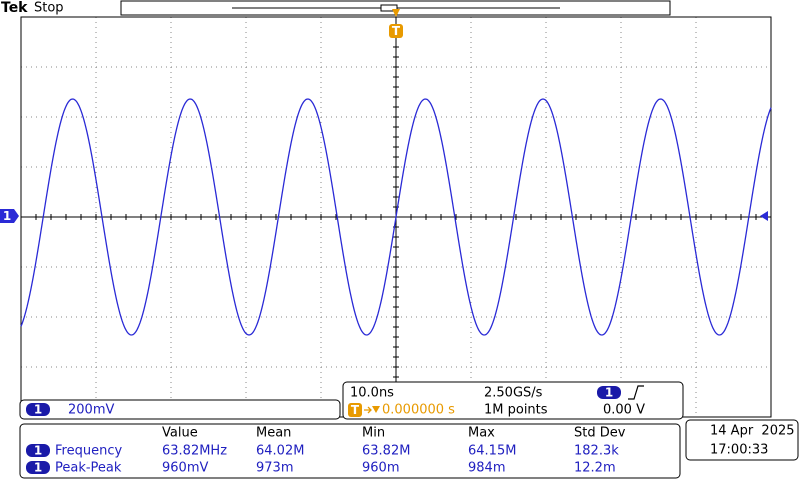 Image resolution: width=800 pixels, height=480 pixels. Describe the element at coordinates (180, 409) in the screenshot. I see `channel-box` at that location.